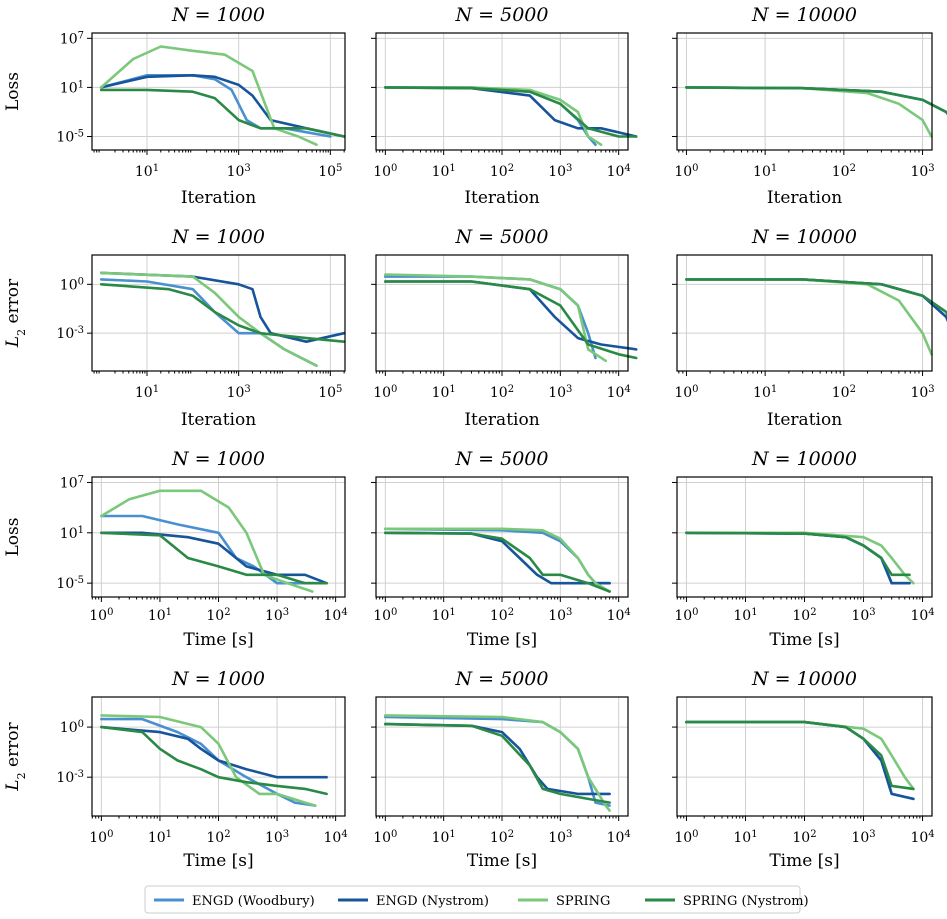 The image size is (947, 919). I want to click on legend-label: ENGD (Nystrom), so click(432, 901).